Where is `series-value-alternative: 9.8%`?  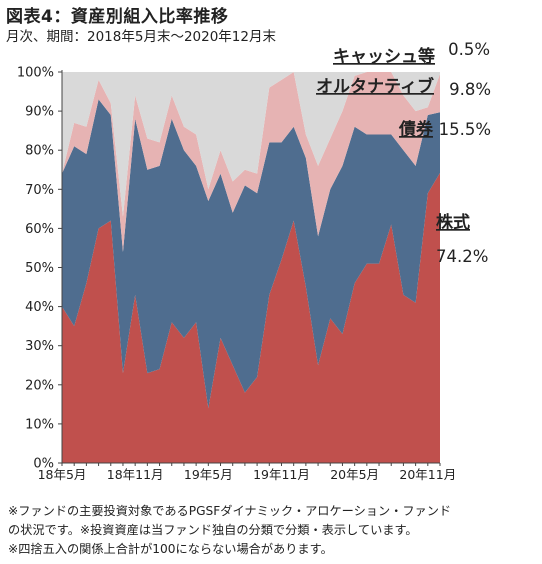 series-value-alternative: 9.8% is located at coordinates (470, 89).